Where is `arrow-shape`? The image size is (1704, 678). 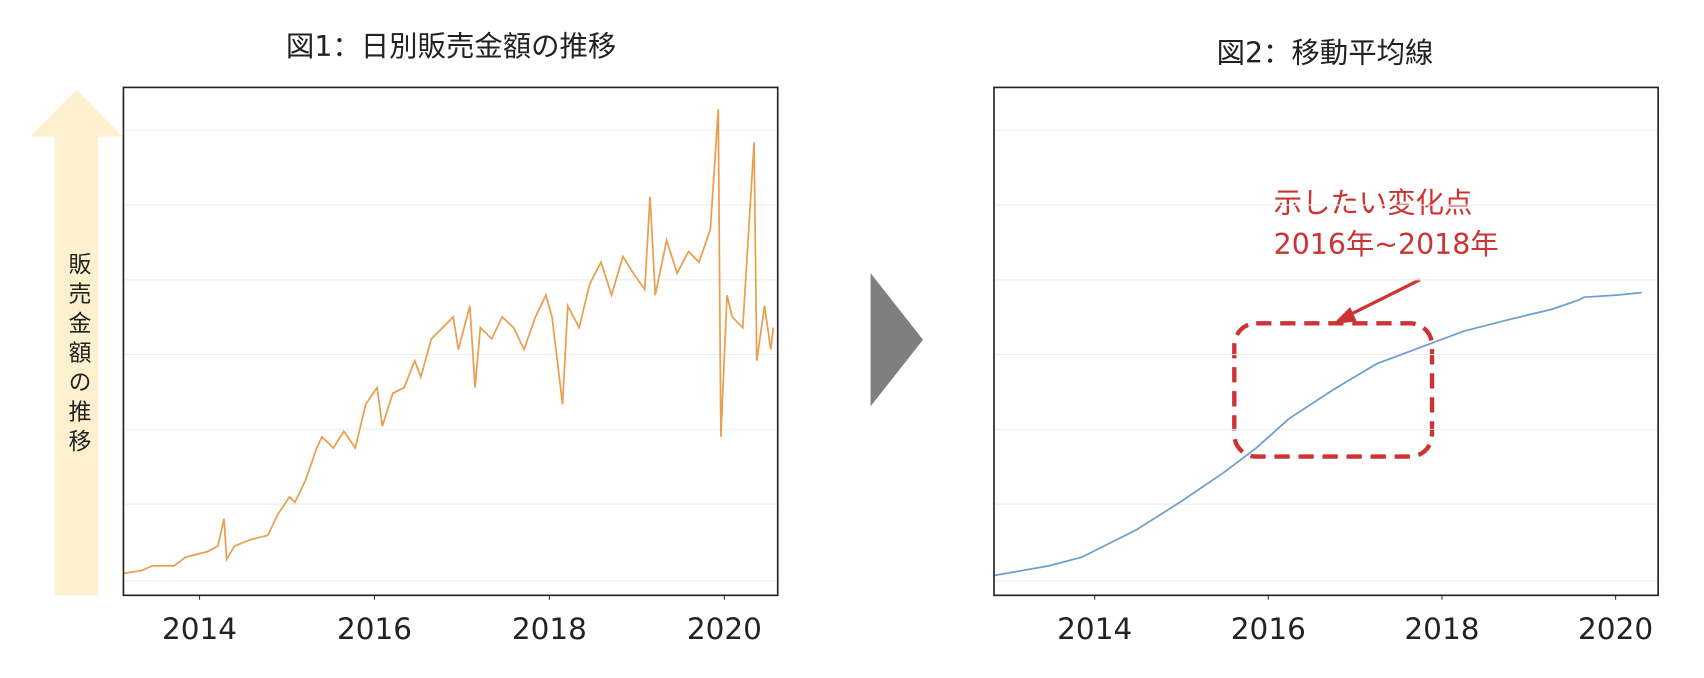 arrow-shape is located at coordinates (896, 340).